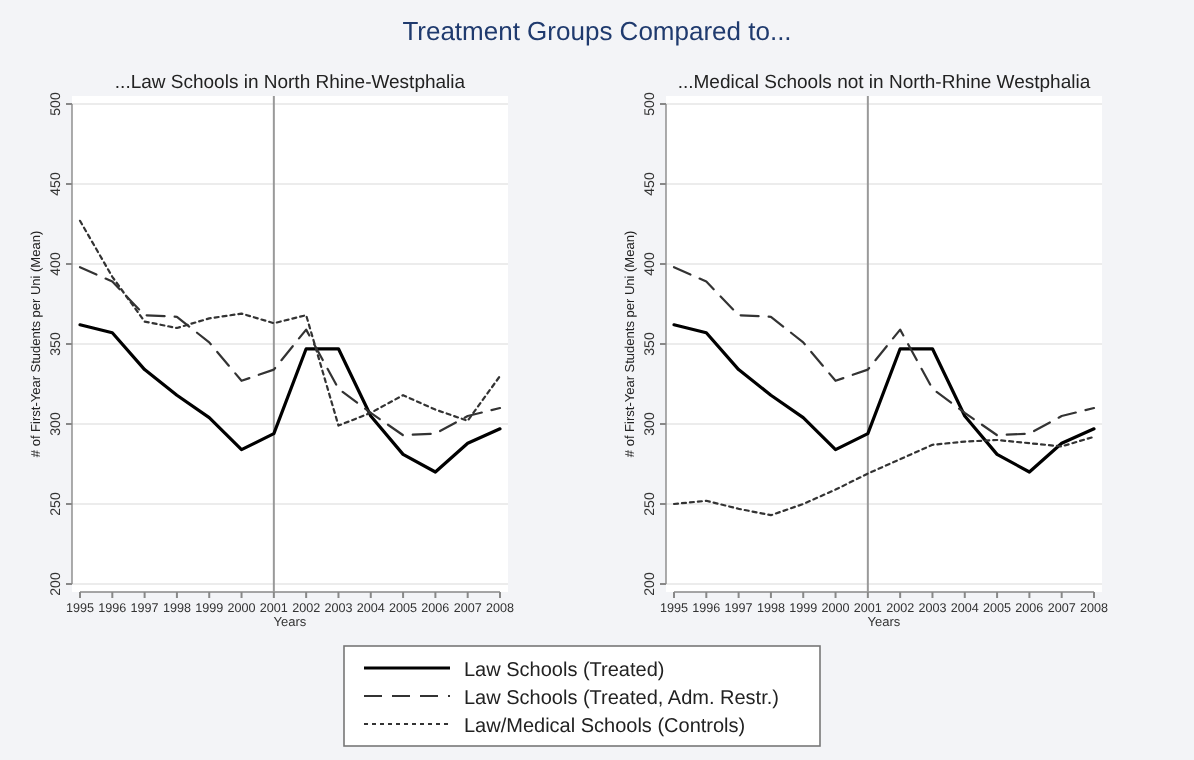  Describe the element at coordinates (290, 83) in the screenshot. I see `chart-subtitle: ...Law Schools in North Rhine-Westphalia` at that location.